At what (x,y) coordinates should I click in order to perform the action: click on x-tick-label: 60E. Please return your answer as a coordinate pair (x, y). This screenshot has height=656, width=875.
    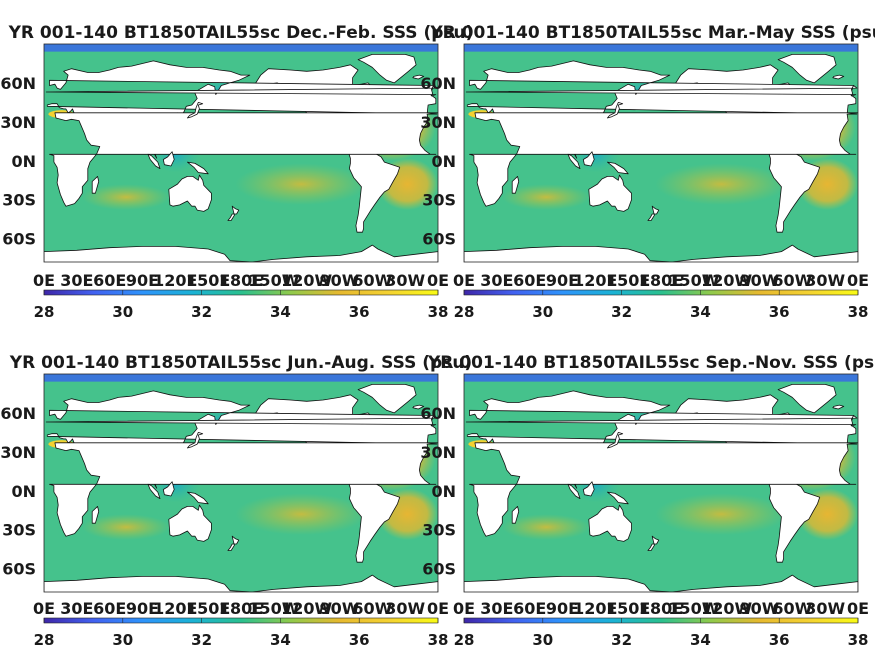
    Looking at the image, I should click on (109, 280).